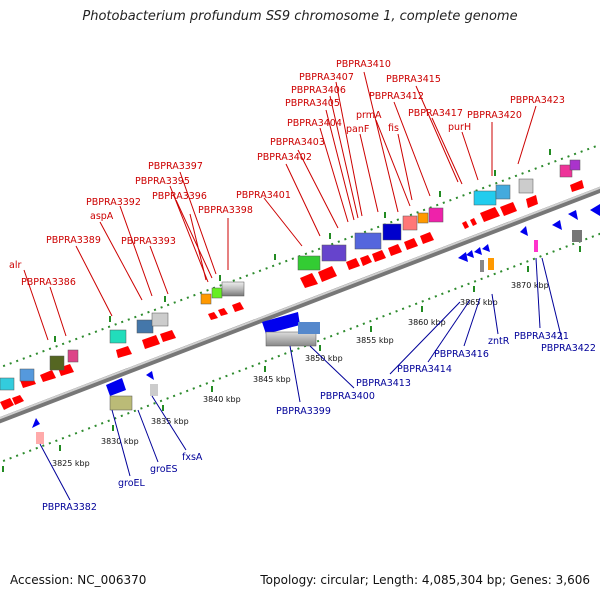 This screenshot has width=600, height=600. Describe the element at coordinates (396, 96) in the screenshot. I see `gene-label: PBPRA3412` at that location.